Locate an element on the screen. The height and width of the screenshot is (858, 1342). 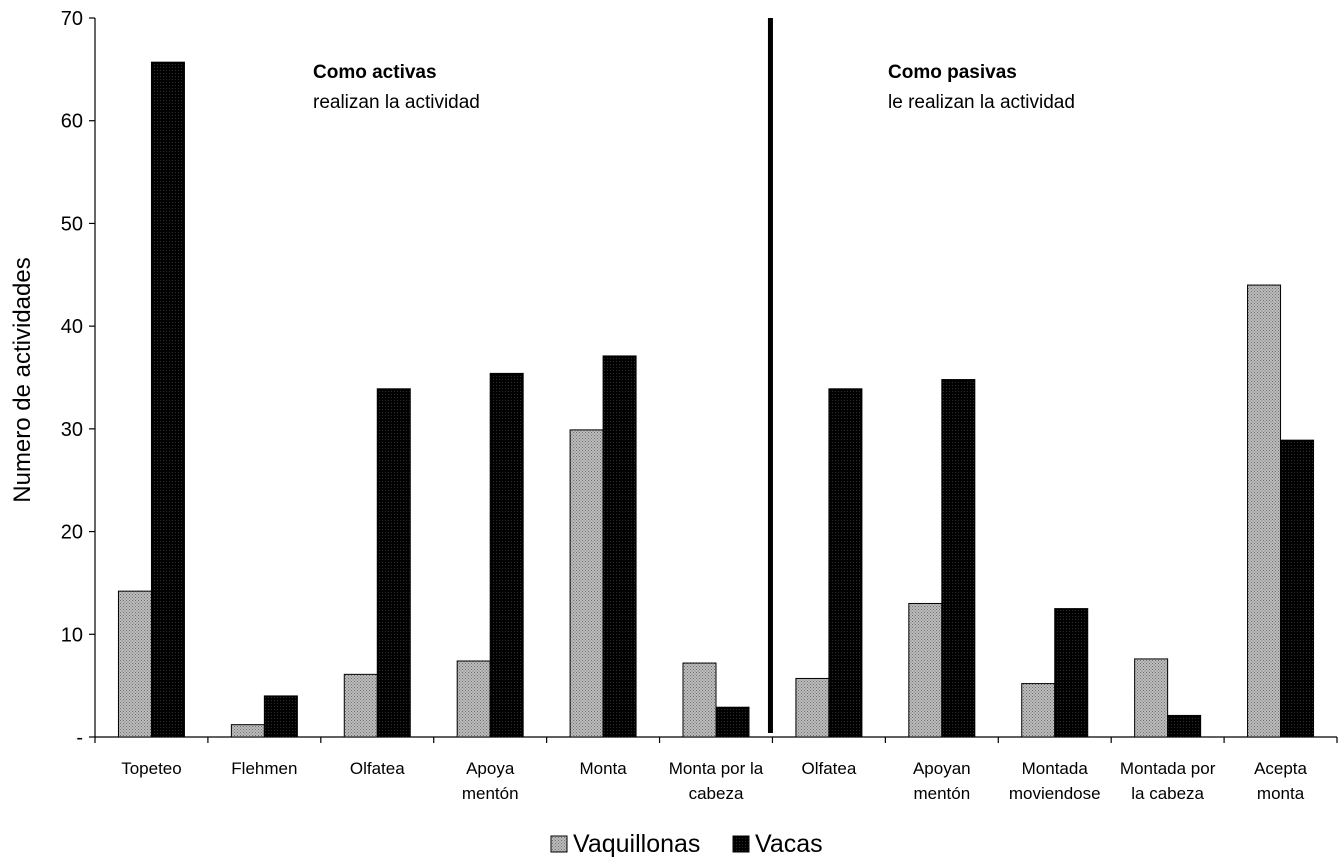
x-category-label: Flehmen is located at coordinates (264, 768).